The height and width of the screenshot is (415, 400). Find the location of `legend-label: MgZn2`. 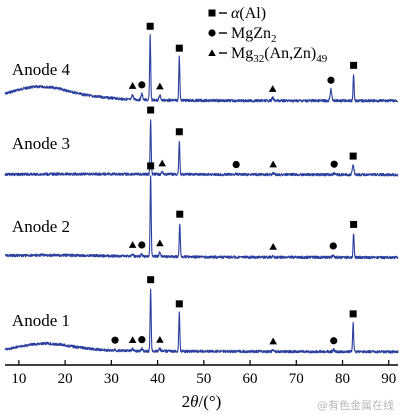

legend-label: MgZn2 is located at coordinates (254, 35).